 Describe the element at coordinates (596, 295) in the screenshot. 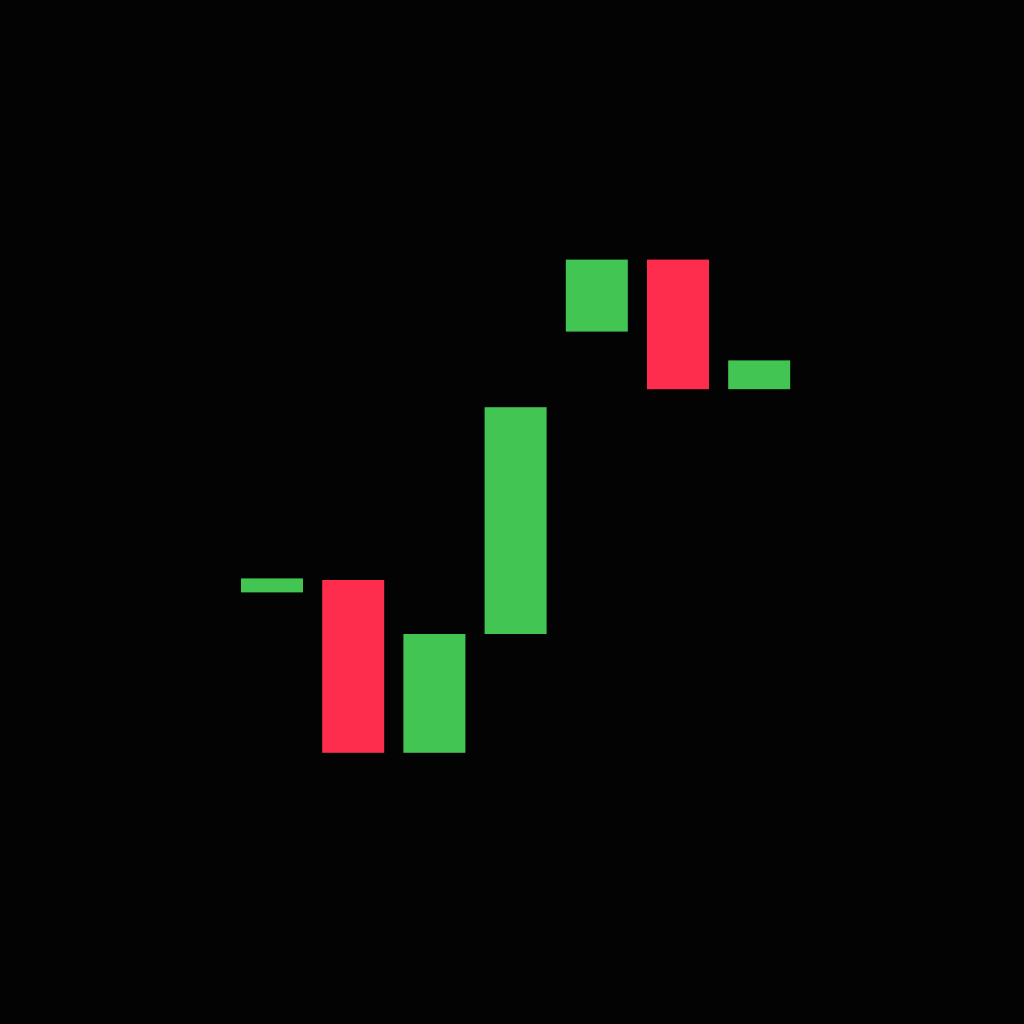

I see `waterfall-bar-5-up` at that location.